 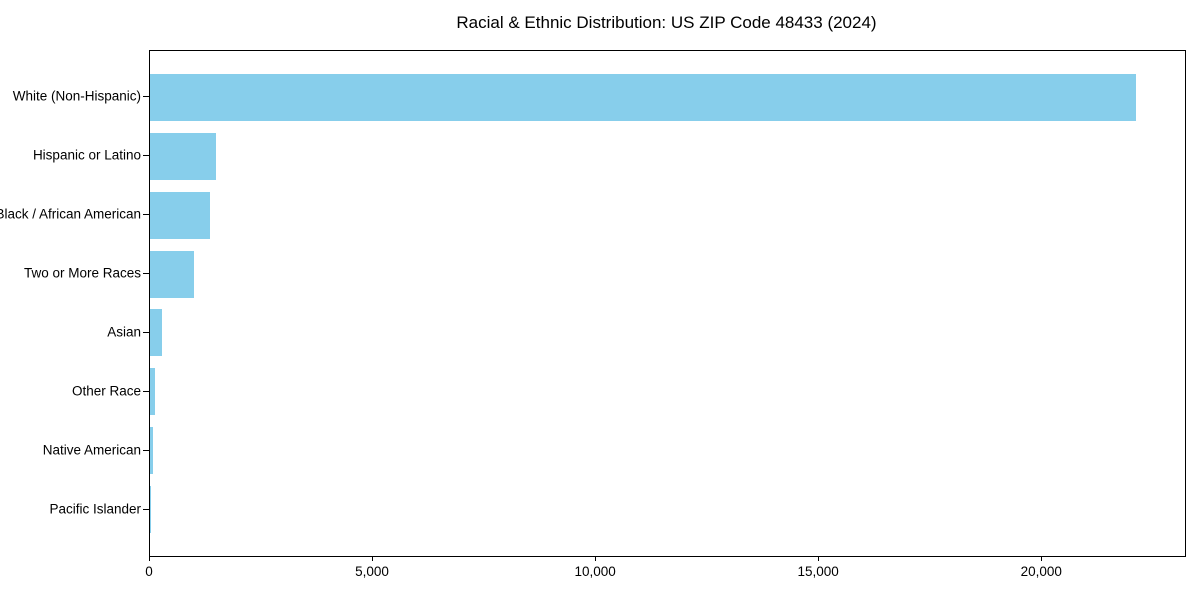 I want to click on y-axis-label: Native American, so click(x=91, y=450).